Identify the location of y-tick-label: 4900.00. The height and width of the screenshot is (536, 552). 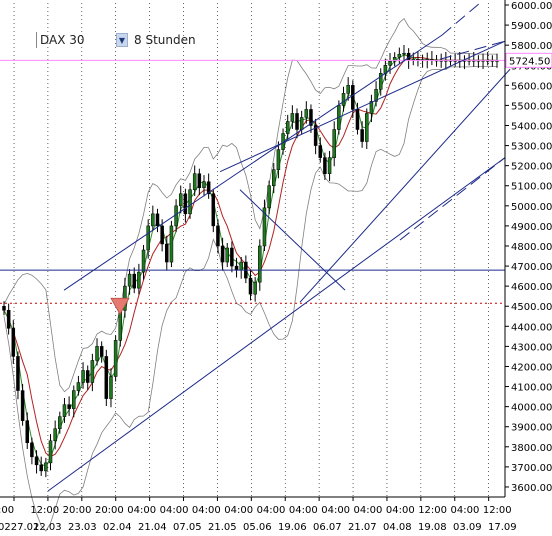
(531, 227).